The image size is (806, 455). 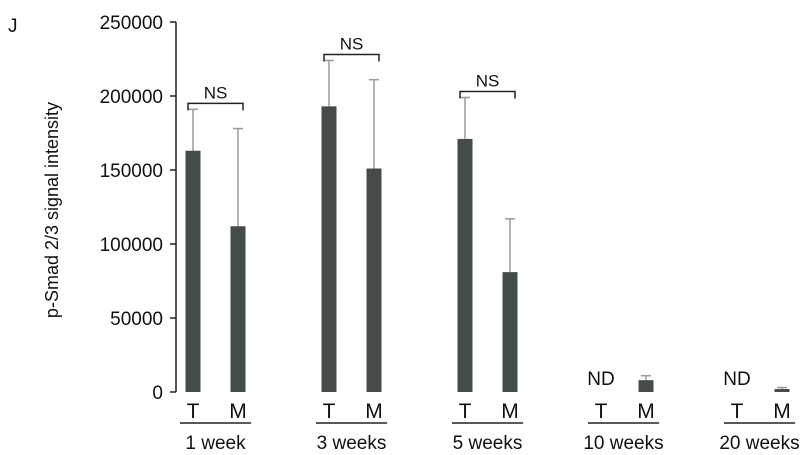 I want to click on y-tick-label: 50000, so click(x=136, y=319).